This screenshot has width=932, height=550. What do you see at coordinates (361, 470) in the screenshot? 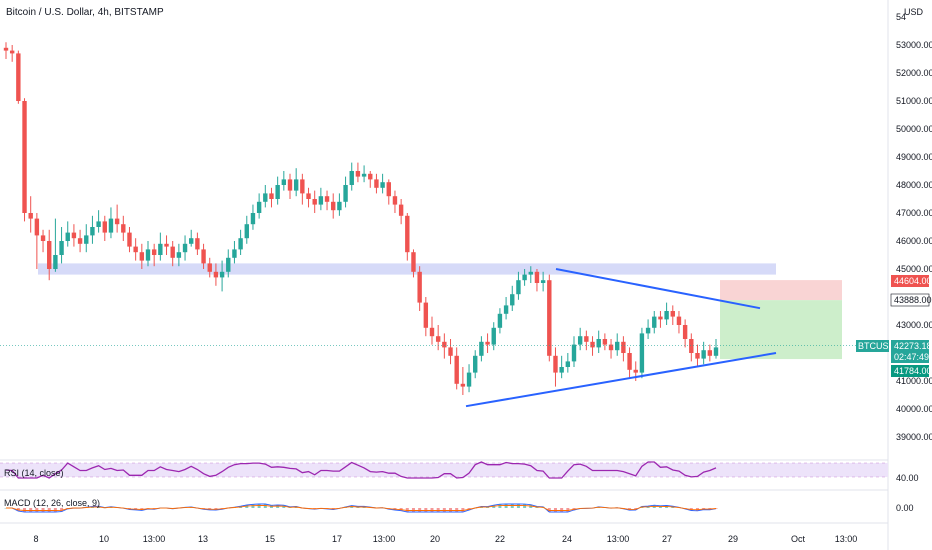
I see `rsi-line` at bounding box center [361, 470].